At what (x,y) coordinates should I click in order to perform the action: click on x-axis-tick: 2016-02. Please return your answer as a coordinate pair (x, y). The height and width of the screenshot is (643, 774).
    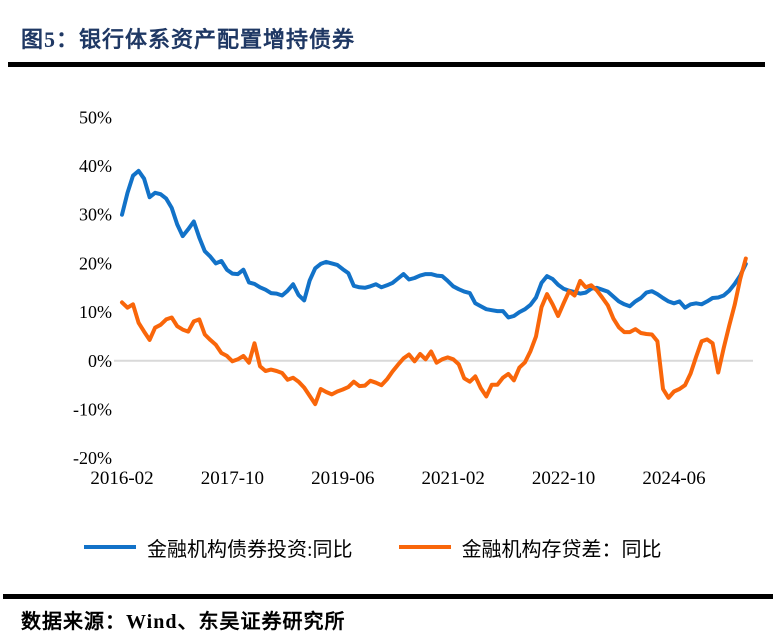
    Looking at the image, I should click on (121, 478).